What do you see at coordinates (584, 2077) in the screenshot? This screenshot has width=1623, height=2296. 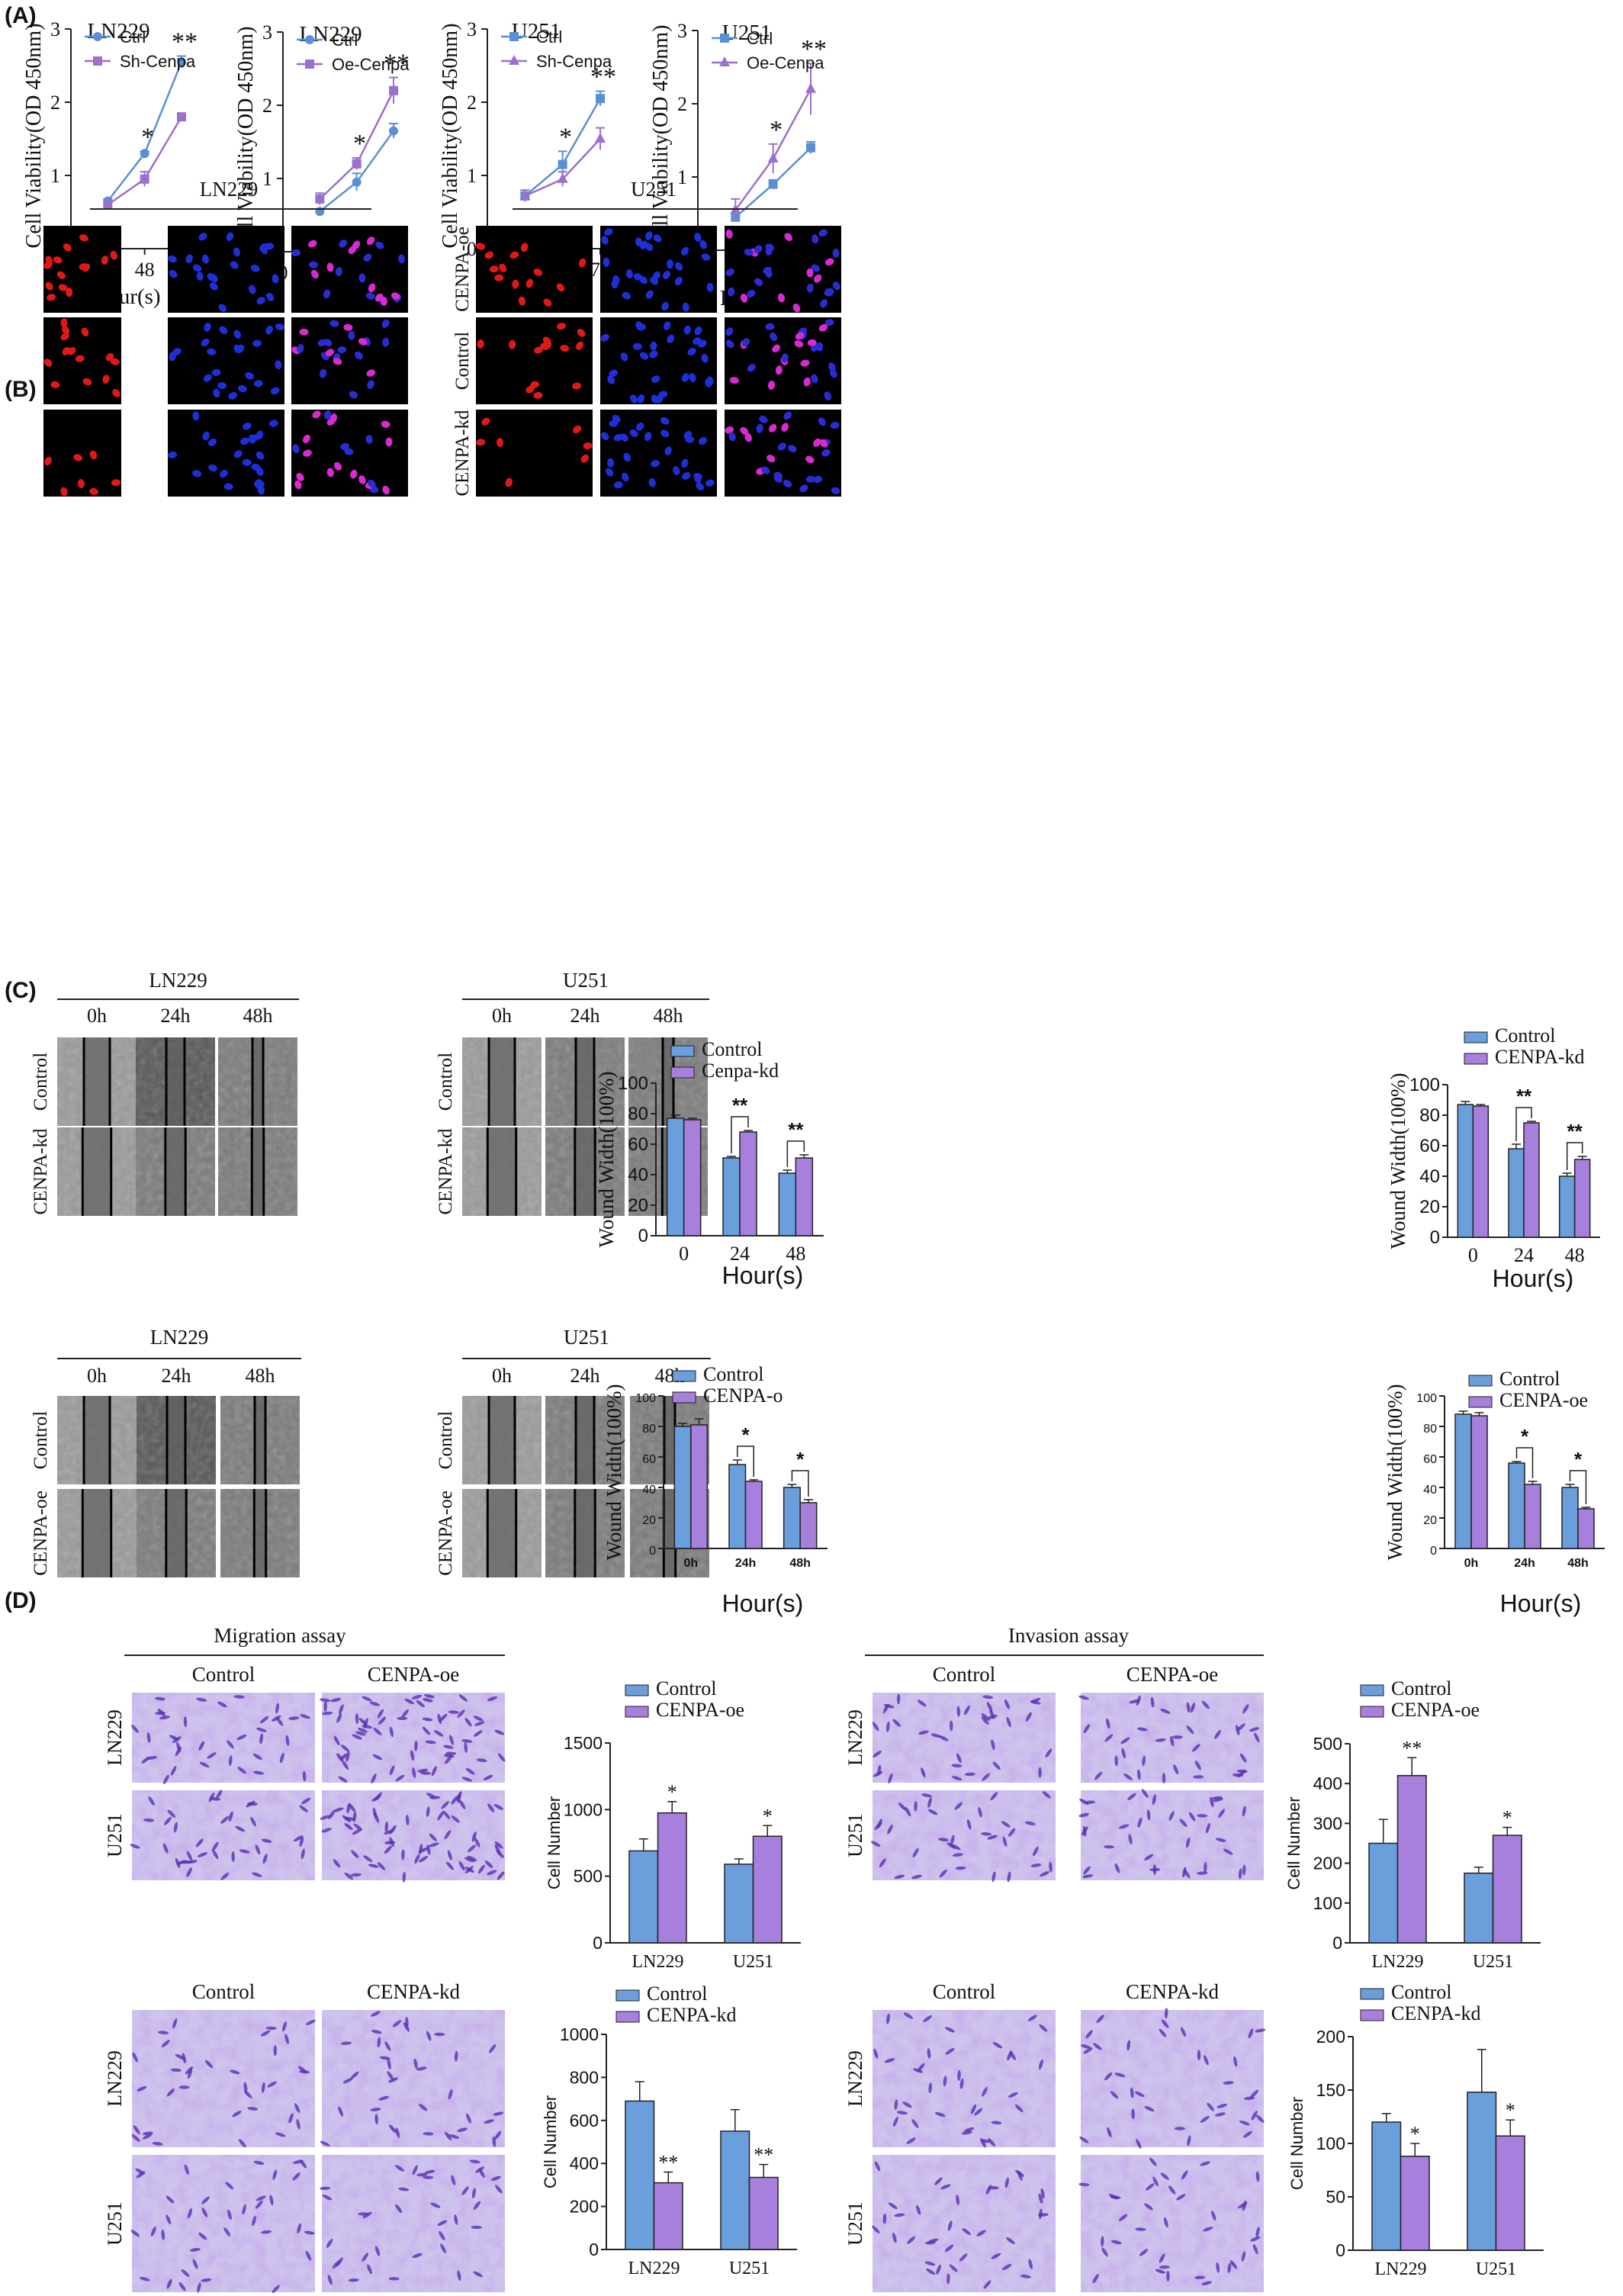 I see `y-tick-label: 800` at bounding box center [584, 2077].